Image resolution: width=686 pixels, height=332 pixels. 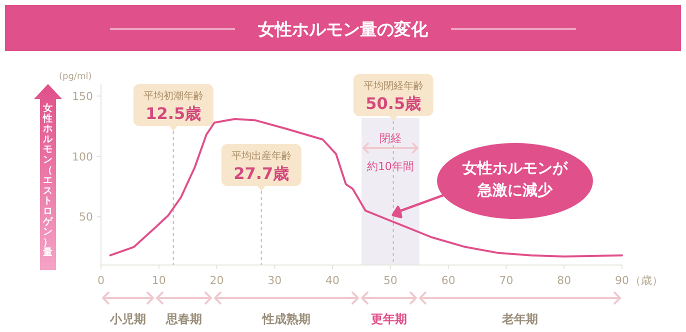 What do you see at coordinates (101, 280) in the screenshot?
I see `x-tick-label: 0` at bounding box center [101, 280].